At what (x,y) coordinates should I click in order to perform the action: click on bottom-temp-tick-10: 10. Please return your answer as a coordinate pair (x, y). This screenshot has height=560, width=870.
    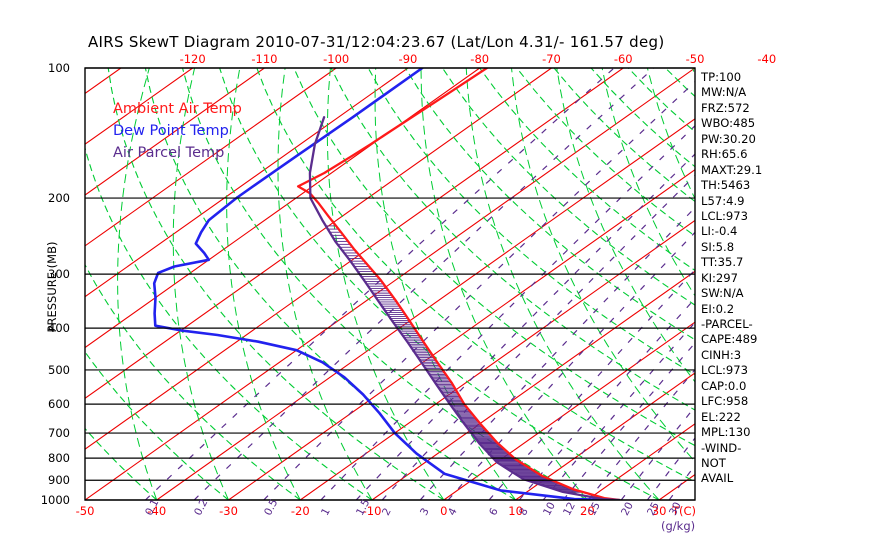
    Looking at the image, I should click on (515, 511).